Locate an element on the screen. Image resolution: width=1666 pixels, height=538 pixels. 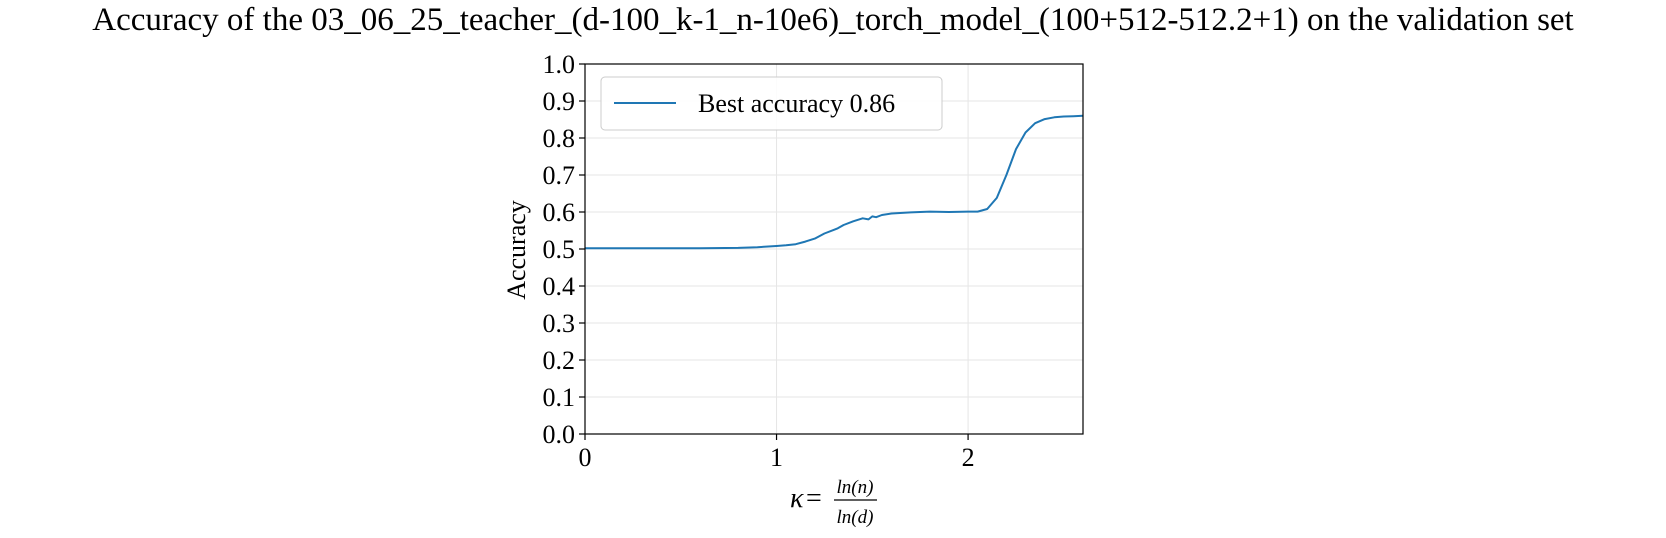
series-group is located at coordinates (834, 182).